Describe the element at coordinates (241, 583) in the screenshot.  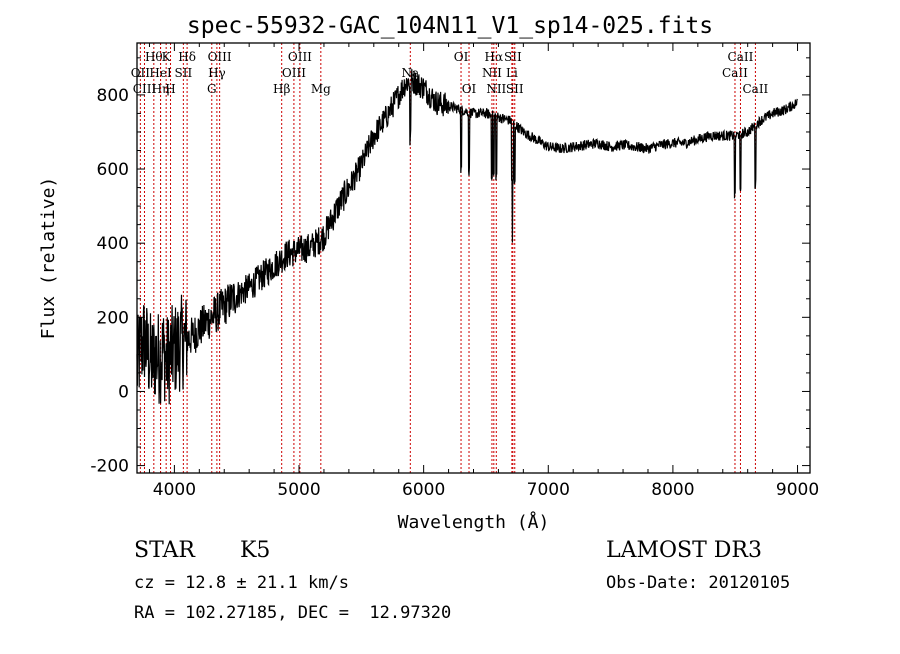
I see `cz-label: cz = 12.8 ± 21.1 km/s` at that location.